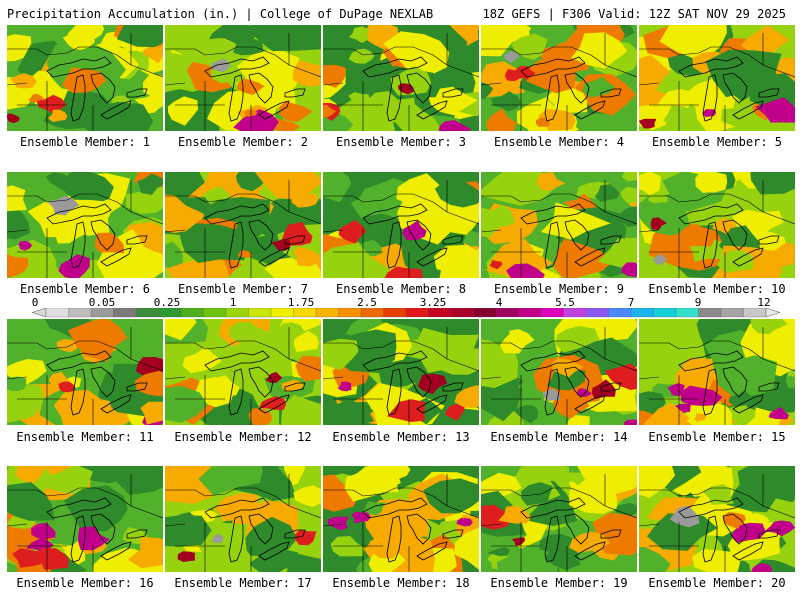 The height and width of the screenshot is (600, 800). What do you see at coordinates (459, 289) in the screenshot?
I see `member-number: 8` at bounding box center [459, 289].